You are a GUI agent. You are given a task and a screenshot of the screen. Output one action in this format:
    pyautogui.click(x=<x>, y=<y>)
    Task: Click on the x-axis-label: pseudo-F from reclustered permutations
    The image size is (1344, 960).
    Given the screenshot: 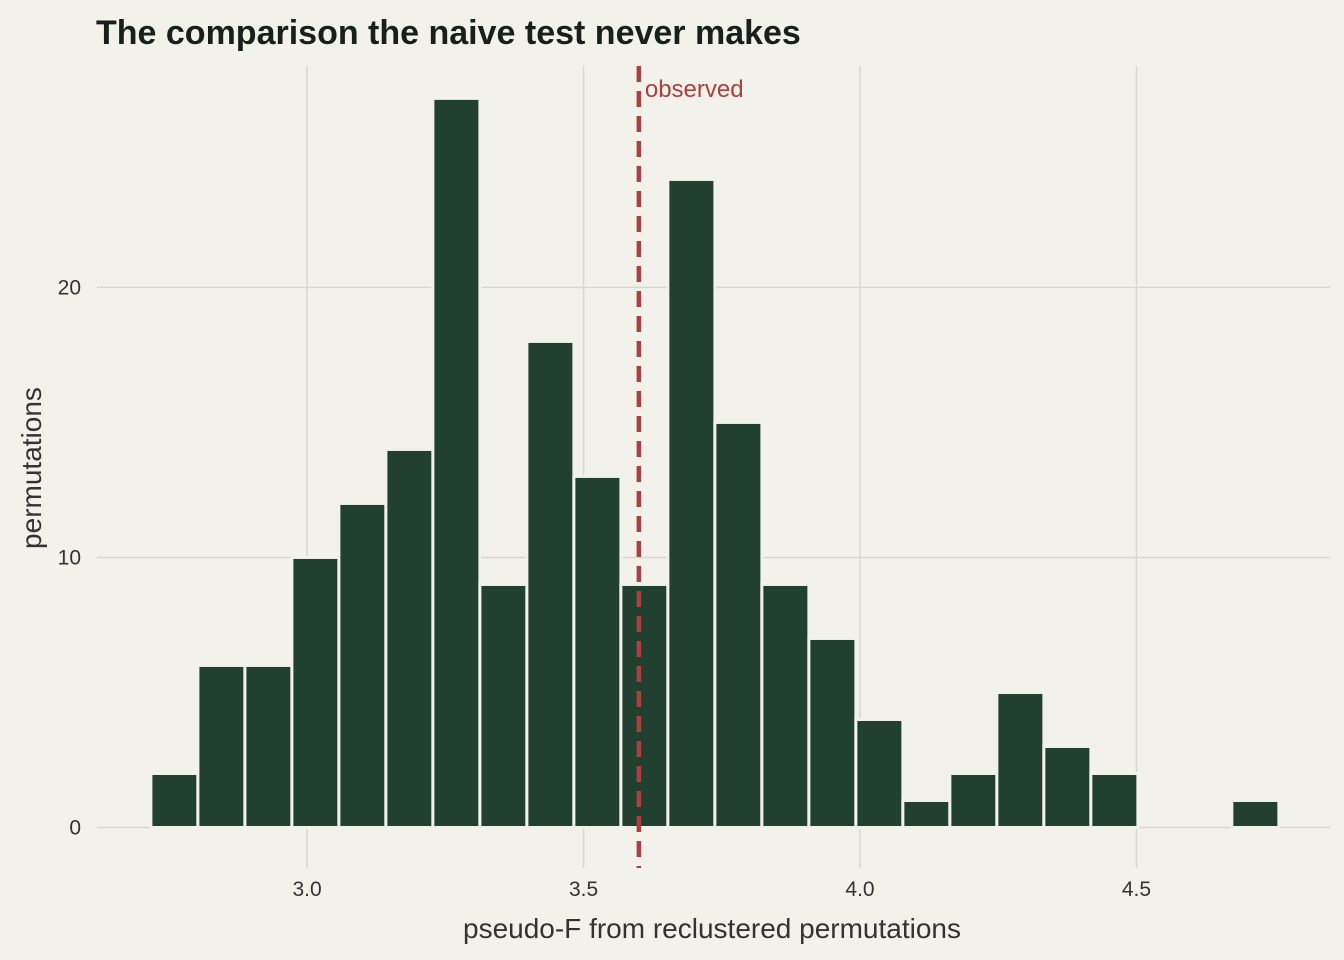 What is the action you would take?
    pyautogui.click(x=712, y=928)
    